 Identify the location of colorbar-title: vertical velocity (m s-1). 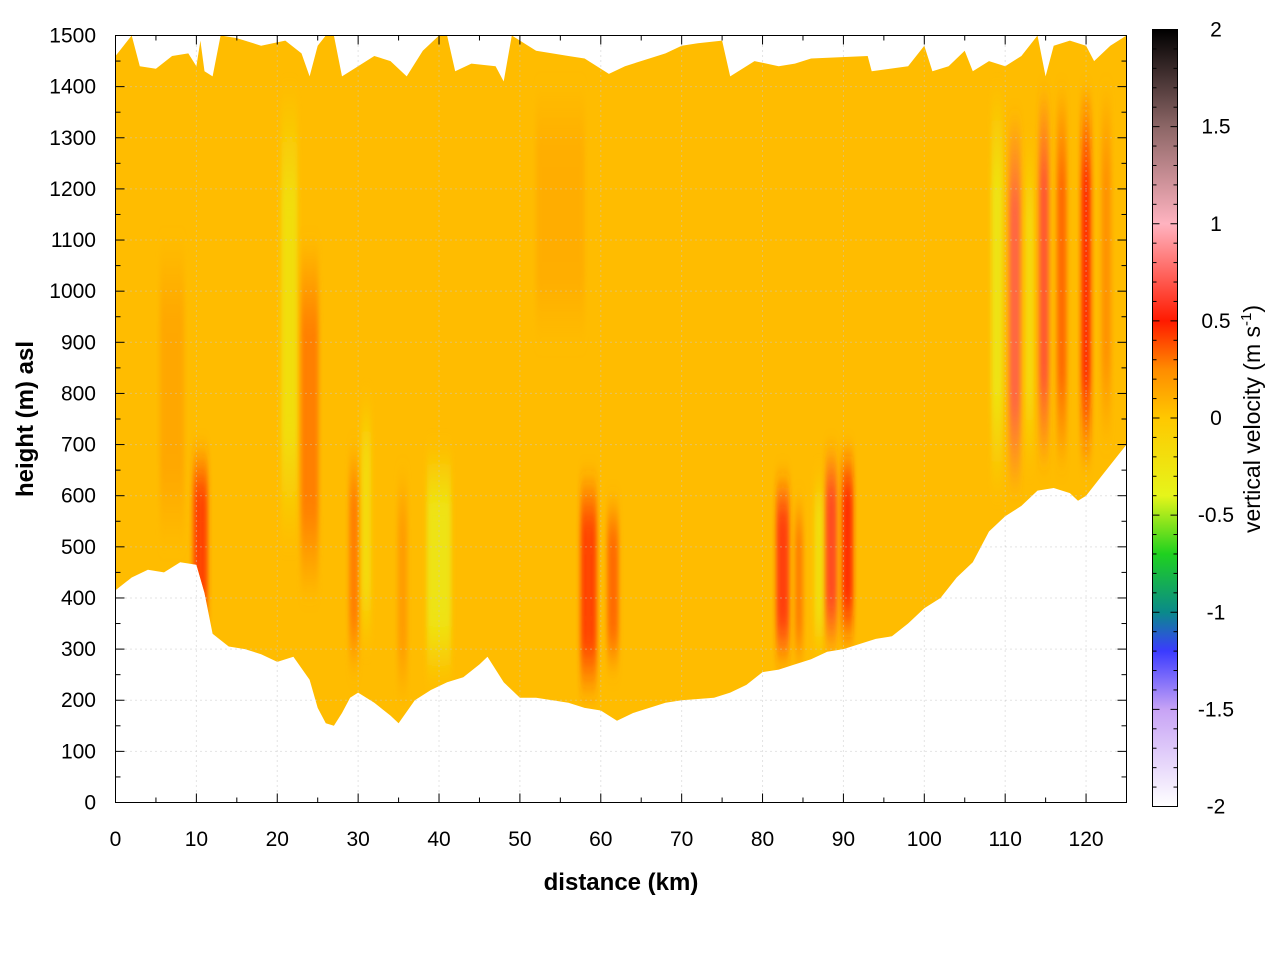
(1251, 419).